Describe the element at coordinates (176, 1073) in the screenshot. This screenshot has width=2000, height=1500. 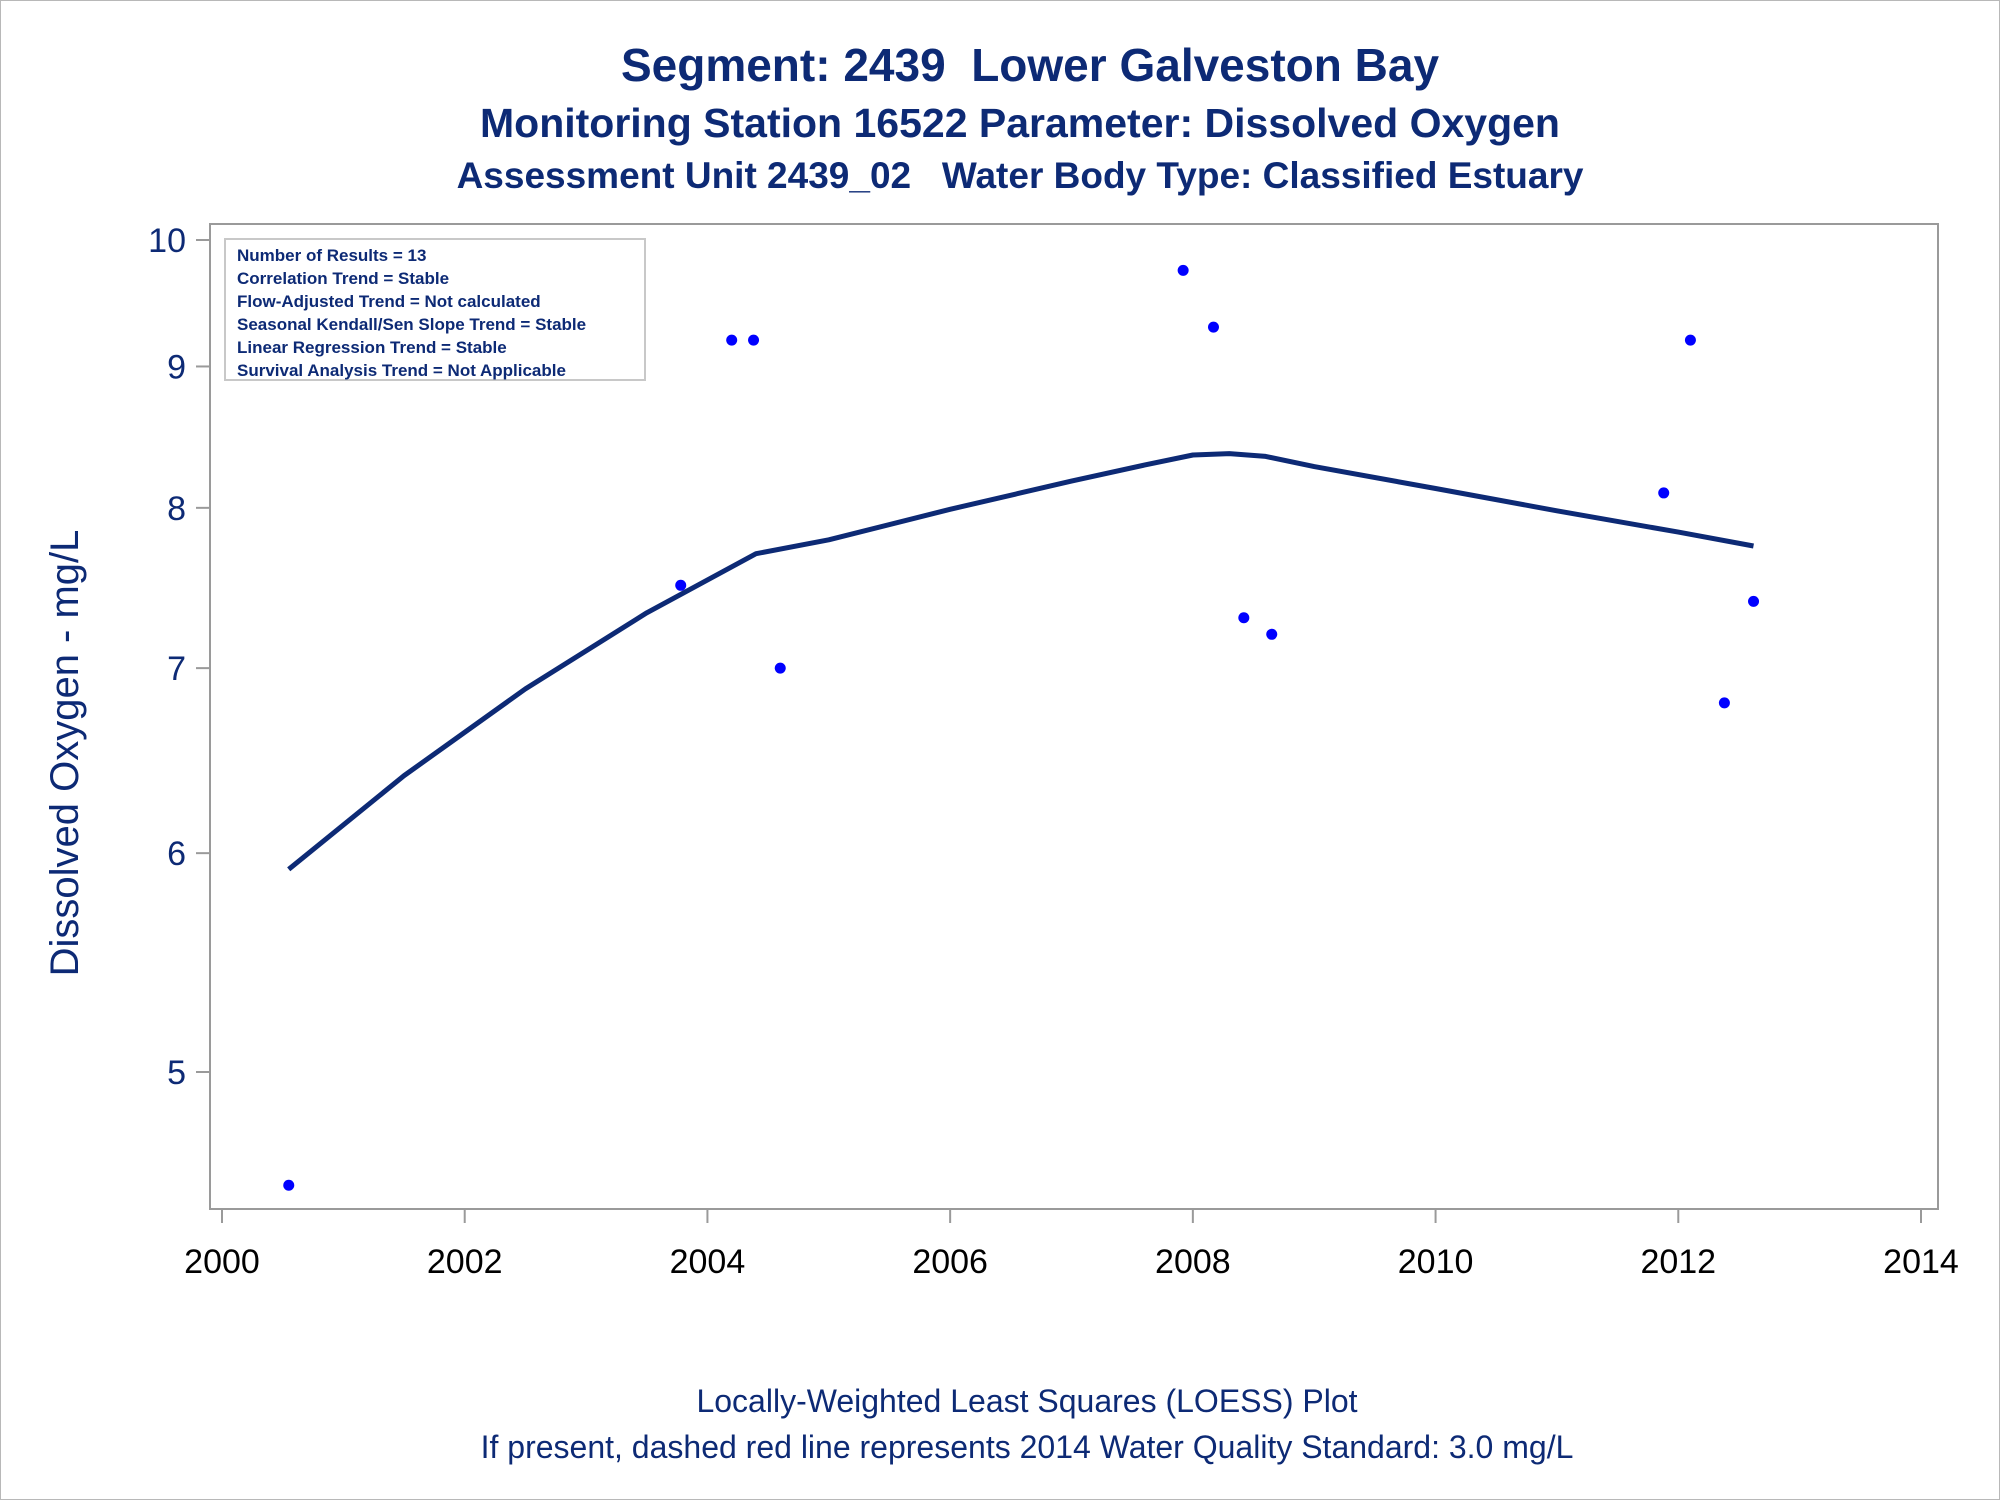
I see `y-tick-label: 5` at that location.